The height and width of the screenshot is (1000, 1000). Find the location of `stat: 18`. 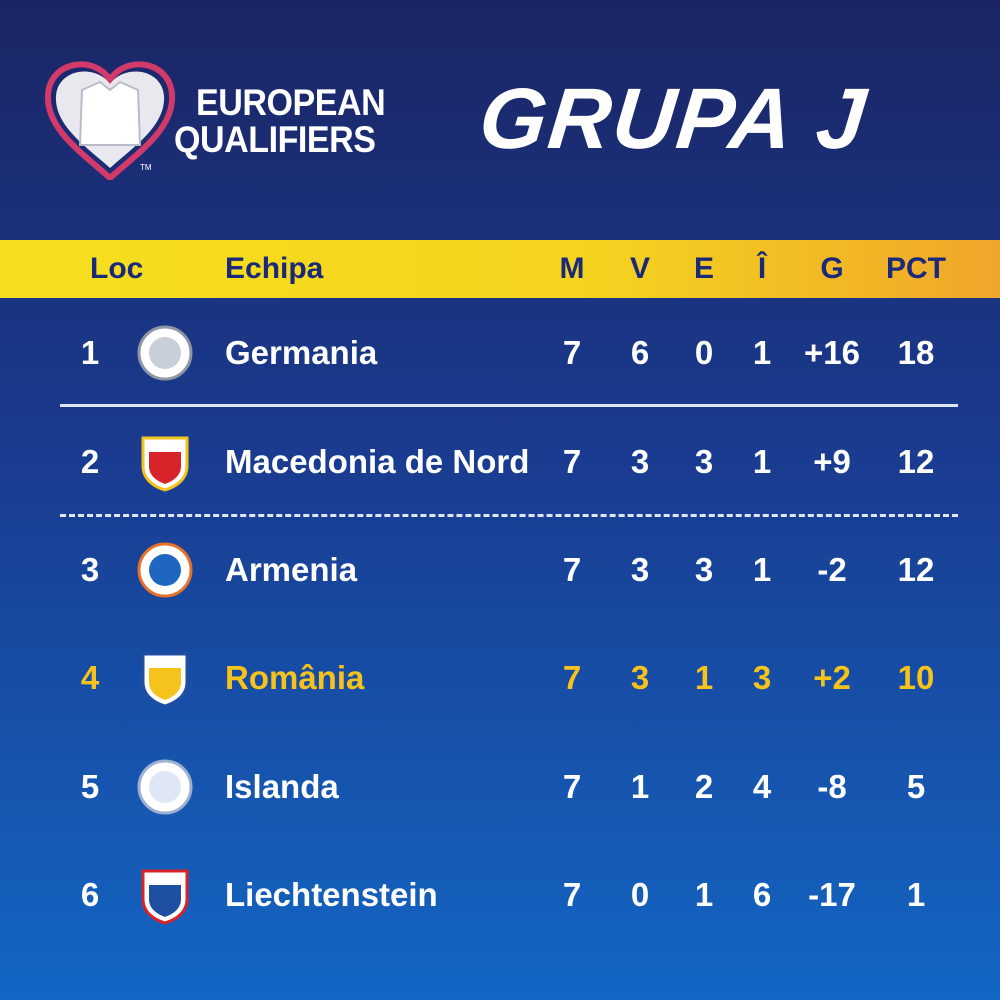

stat: 18 is located at coordinates (916, 352).